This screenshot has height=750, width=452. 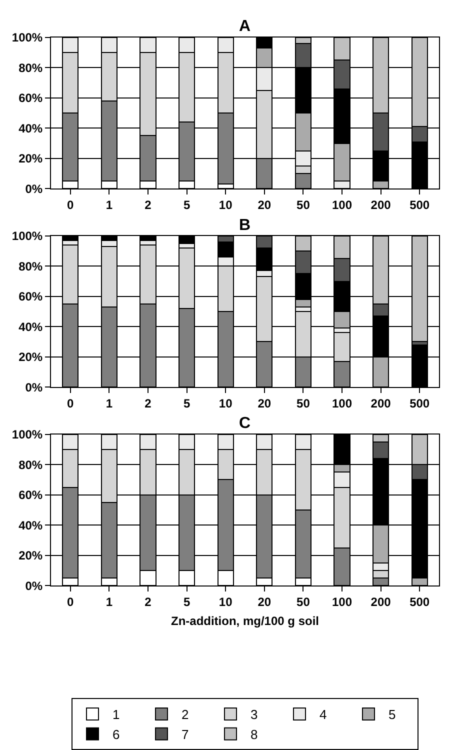 What do you see at coordinates (392, 714) in the screenshot?
I see `legend-label: 5` at bounding box center [392, 714].